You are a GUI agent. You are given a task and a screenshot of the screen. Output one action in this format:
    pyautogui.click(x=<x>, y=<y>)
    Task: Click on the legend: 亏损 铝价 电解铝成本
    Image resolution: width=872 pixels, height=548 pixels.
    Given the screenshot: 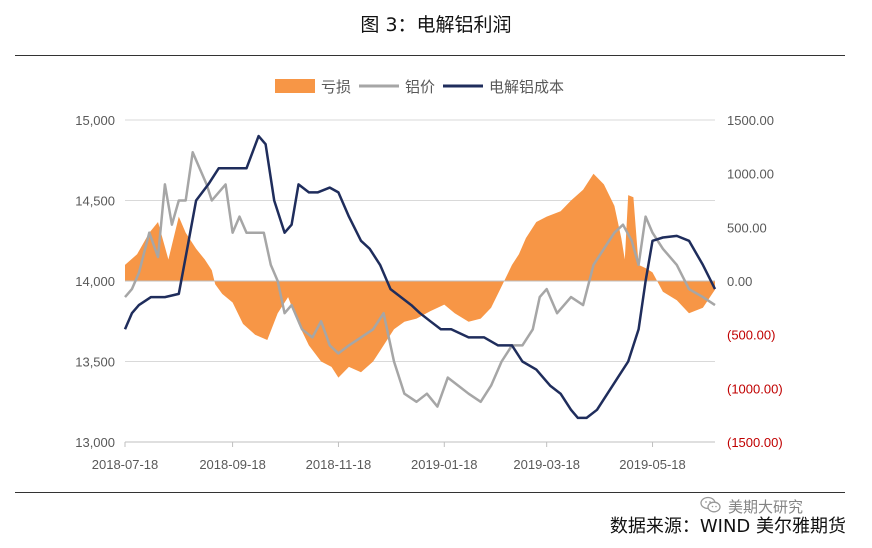 What is the action you would take?
    pyautogui.click(x=419, y=87)
    